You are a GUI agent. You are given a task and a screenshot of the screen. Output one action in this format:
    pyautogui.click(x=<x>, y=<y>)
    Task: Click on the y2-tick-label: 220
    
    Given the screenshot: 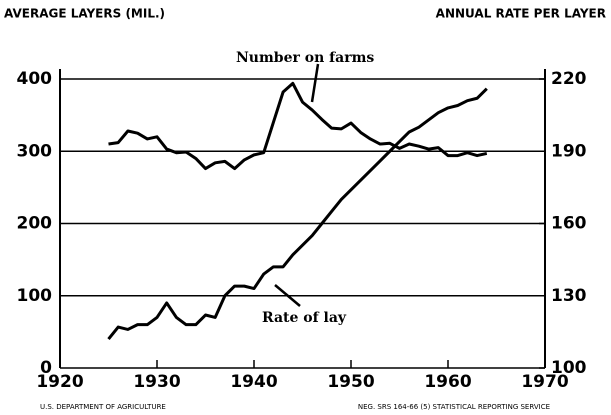 What is the action you would take?
    pyautogui.click(x=569, y=79)
    